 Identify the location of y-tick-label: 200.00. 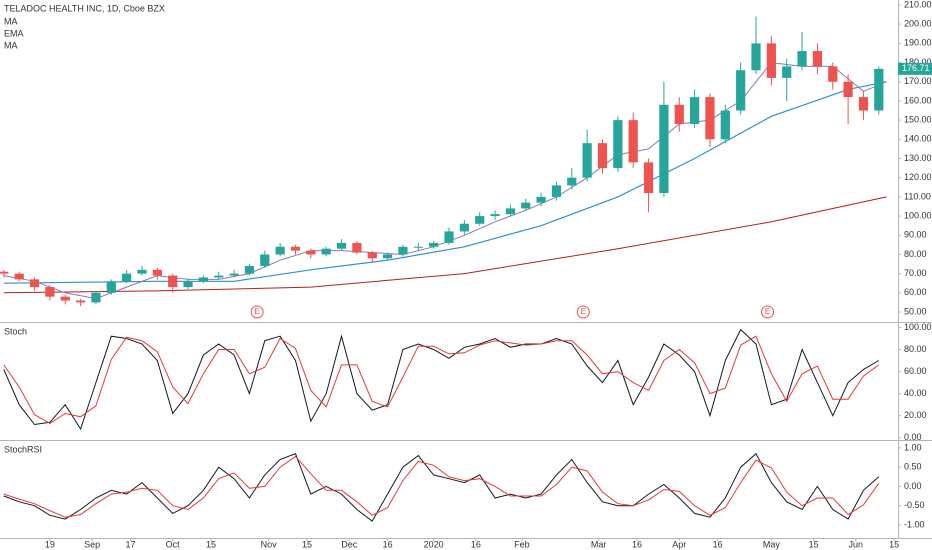
(918, 24).